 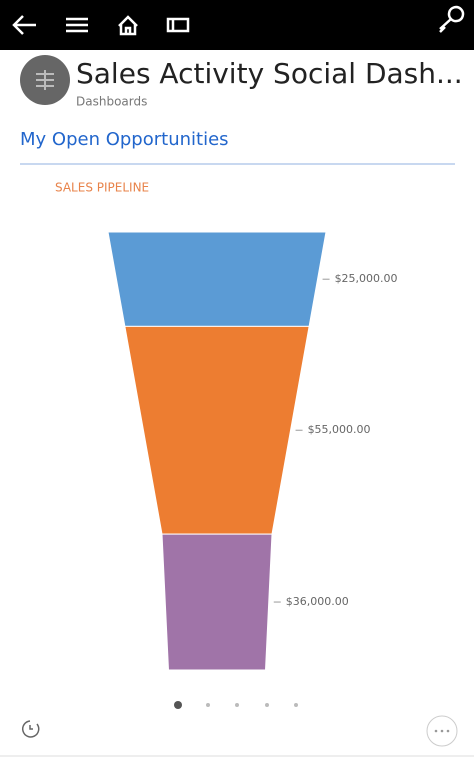 I want to click on section-title: My Open Opportunities, so click(x=124, y=139).